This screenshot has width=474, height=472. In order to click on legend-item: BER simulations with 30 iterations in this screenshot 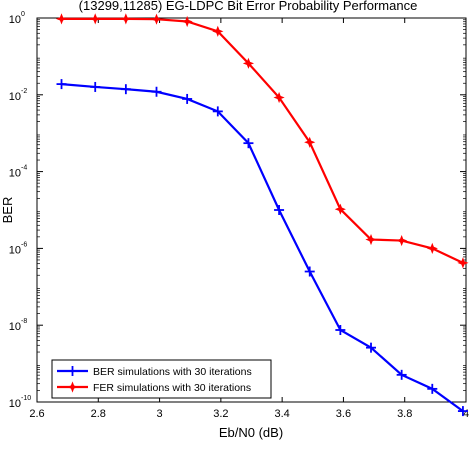, I will do `click(154, 372)`.